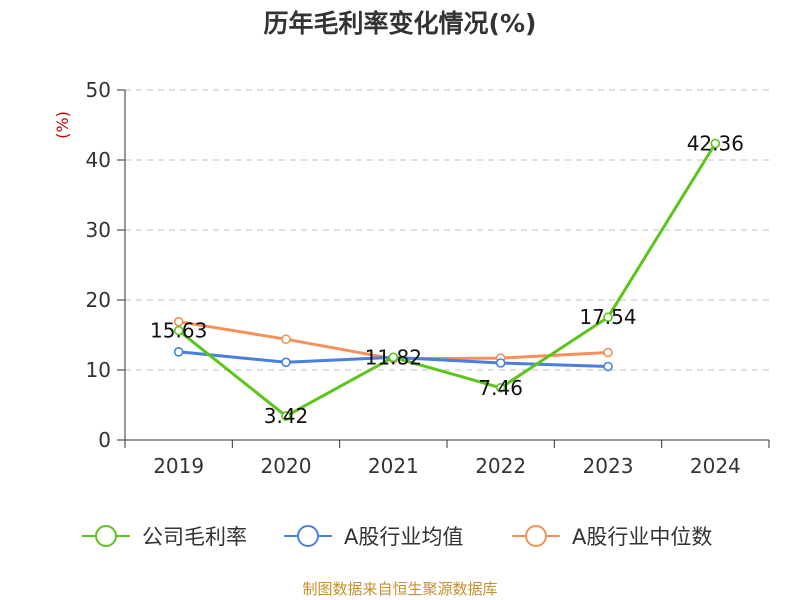 The image size is (800, 600). I want to click on y-tick-label: 30, so click(98, 230).